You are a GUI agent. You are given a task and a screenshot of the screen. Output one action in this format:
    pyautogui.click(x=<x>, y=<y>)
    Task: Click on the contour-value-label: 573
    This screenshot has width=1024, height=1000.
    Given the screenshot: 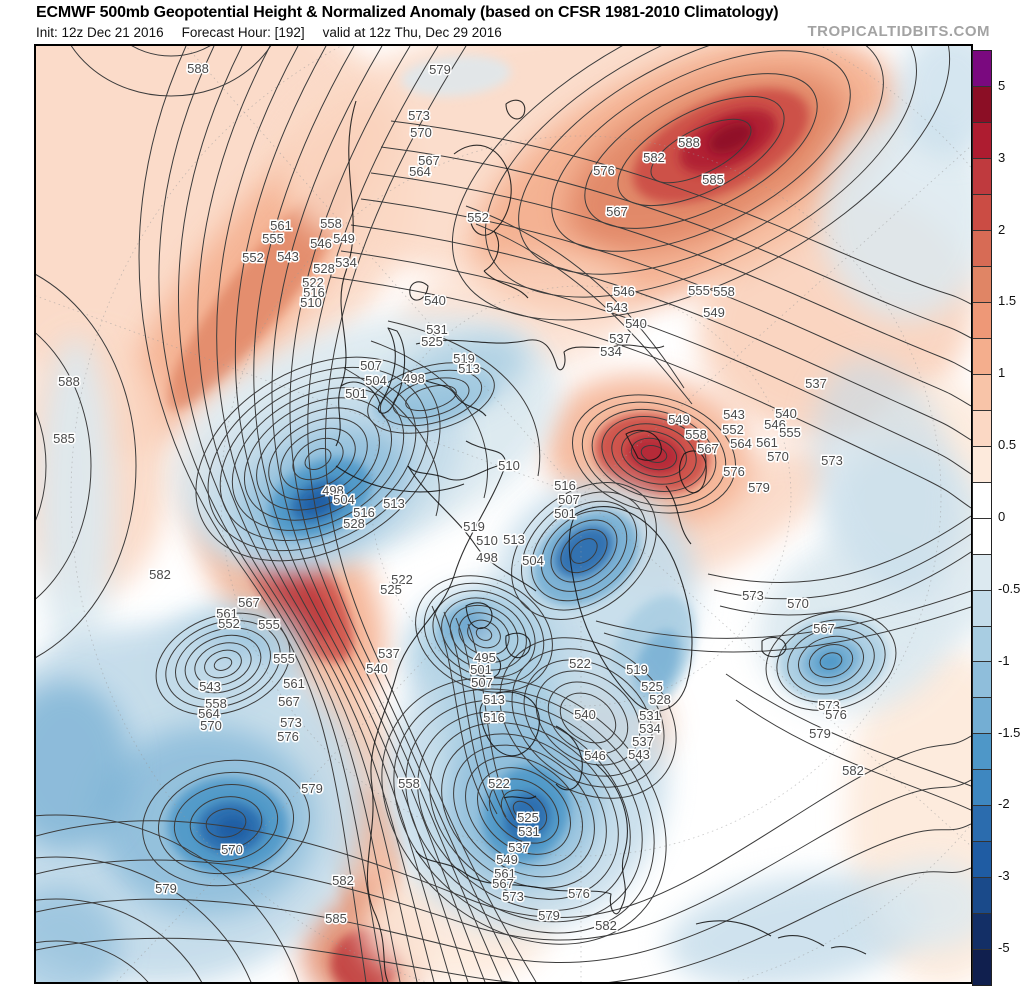 What is the action you would take?
    pyautogui.click(x=753, y=595)
    